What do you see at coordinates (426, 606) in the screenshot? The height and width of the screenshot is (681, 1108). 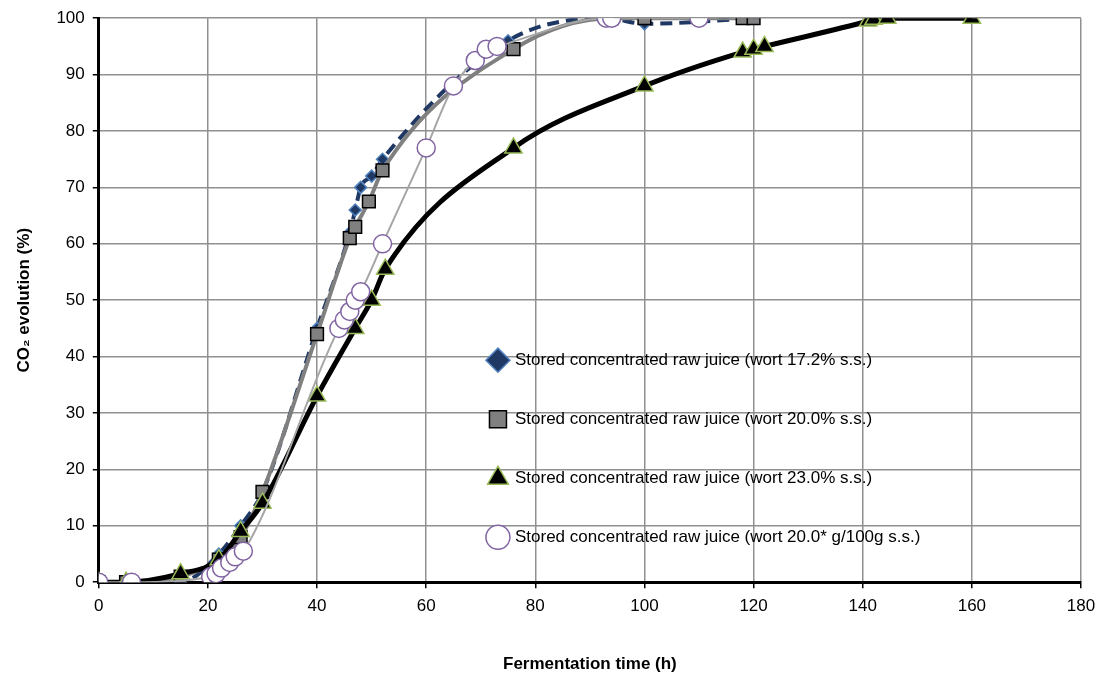 I see `x-tick-label: 60` at bounding box center [426, 606].